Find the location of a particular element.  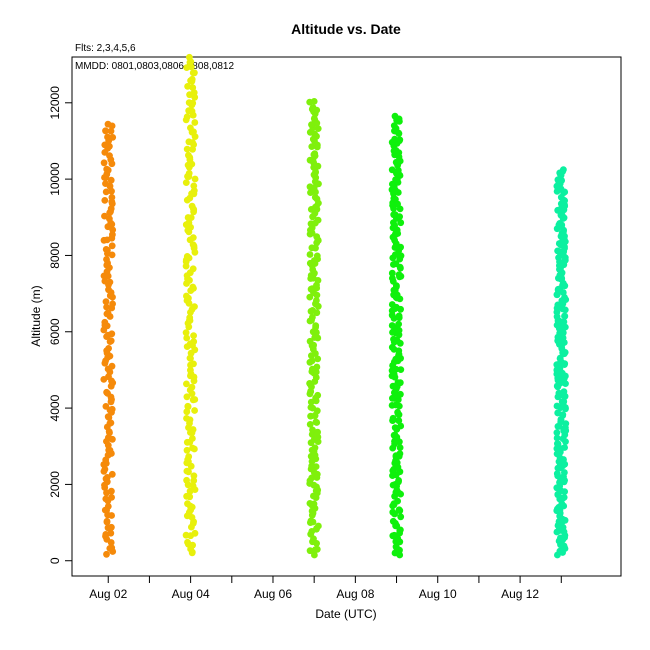

y-tick-label: 8000 is located at coordinates (55, 255).